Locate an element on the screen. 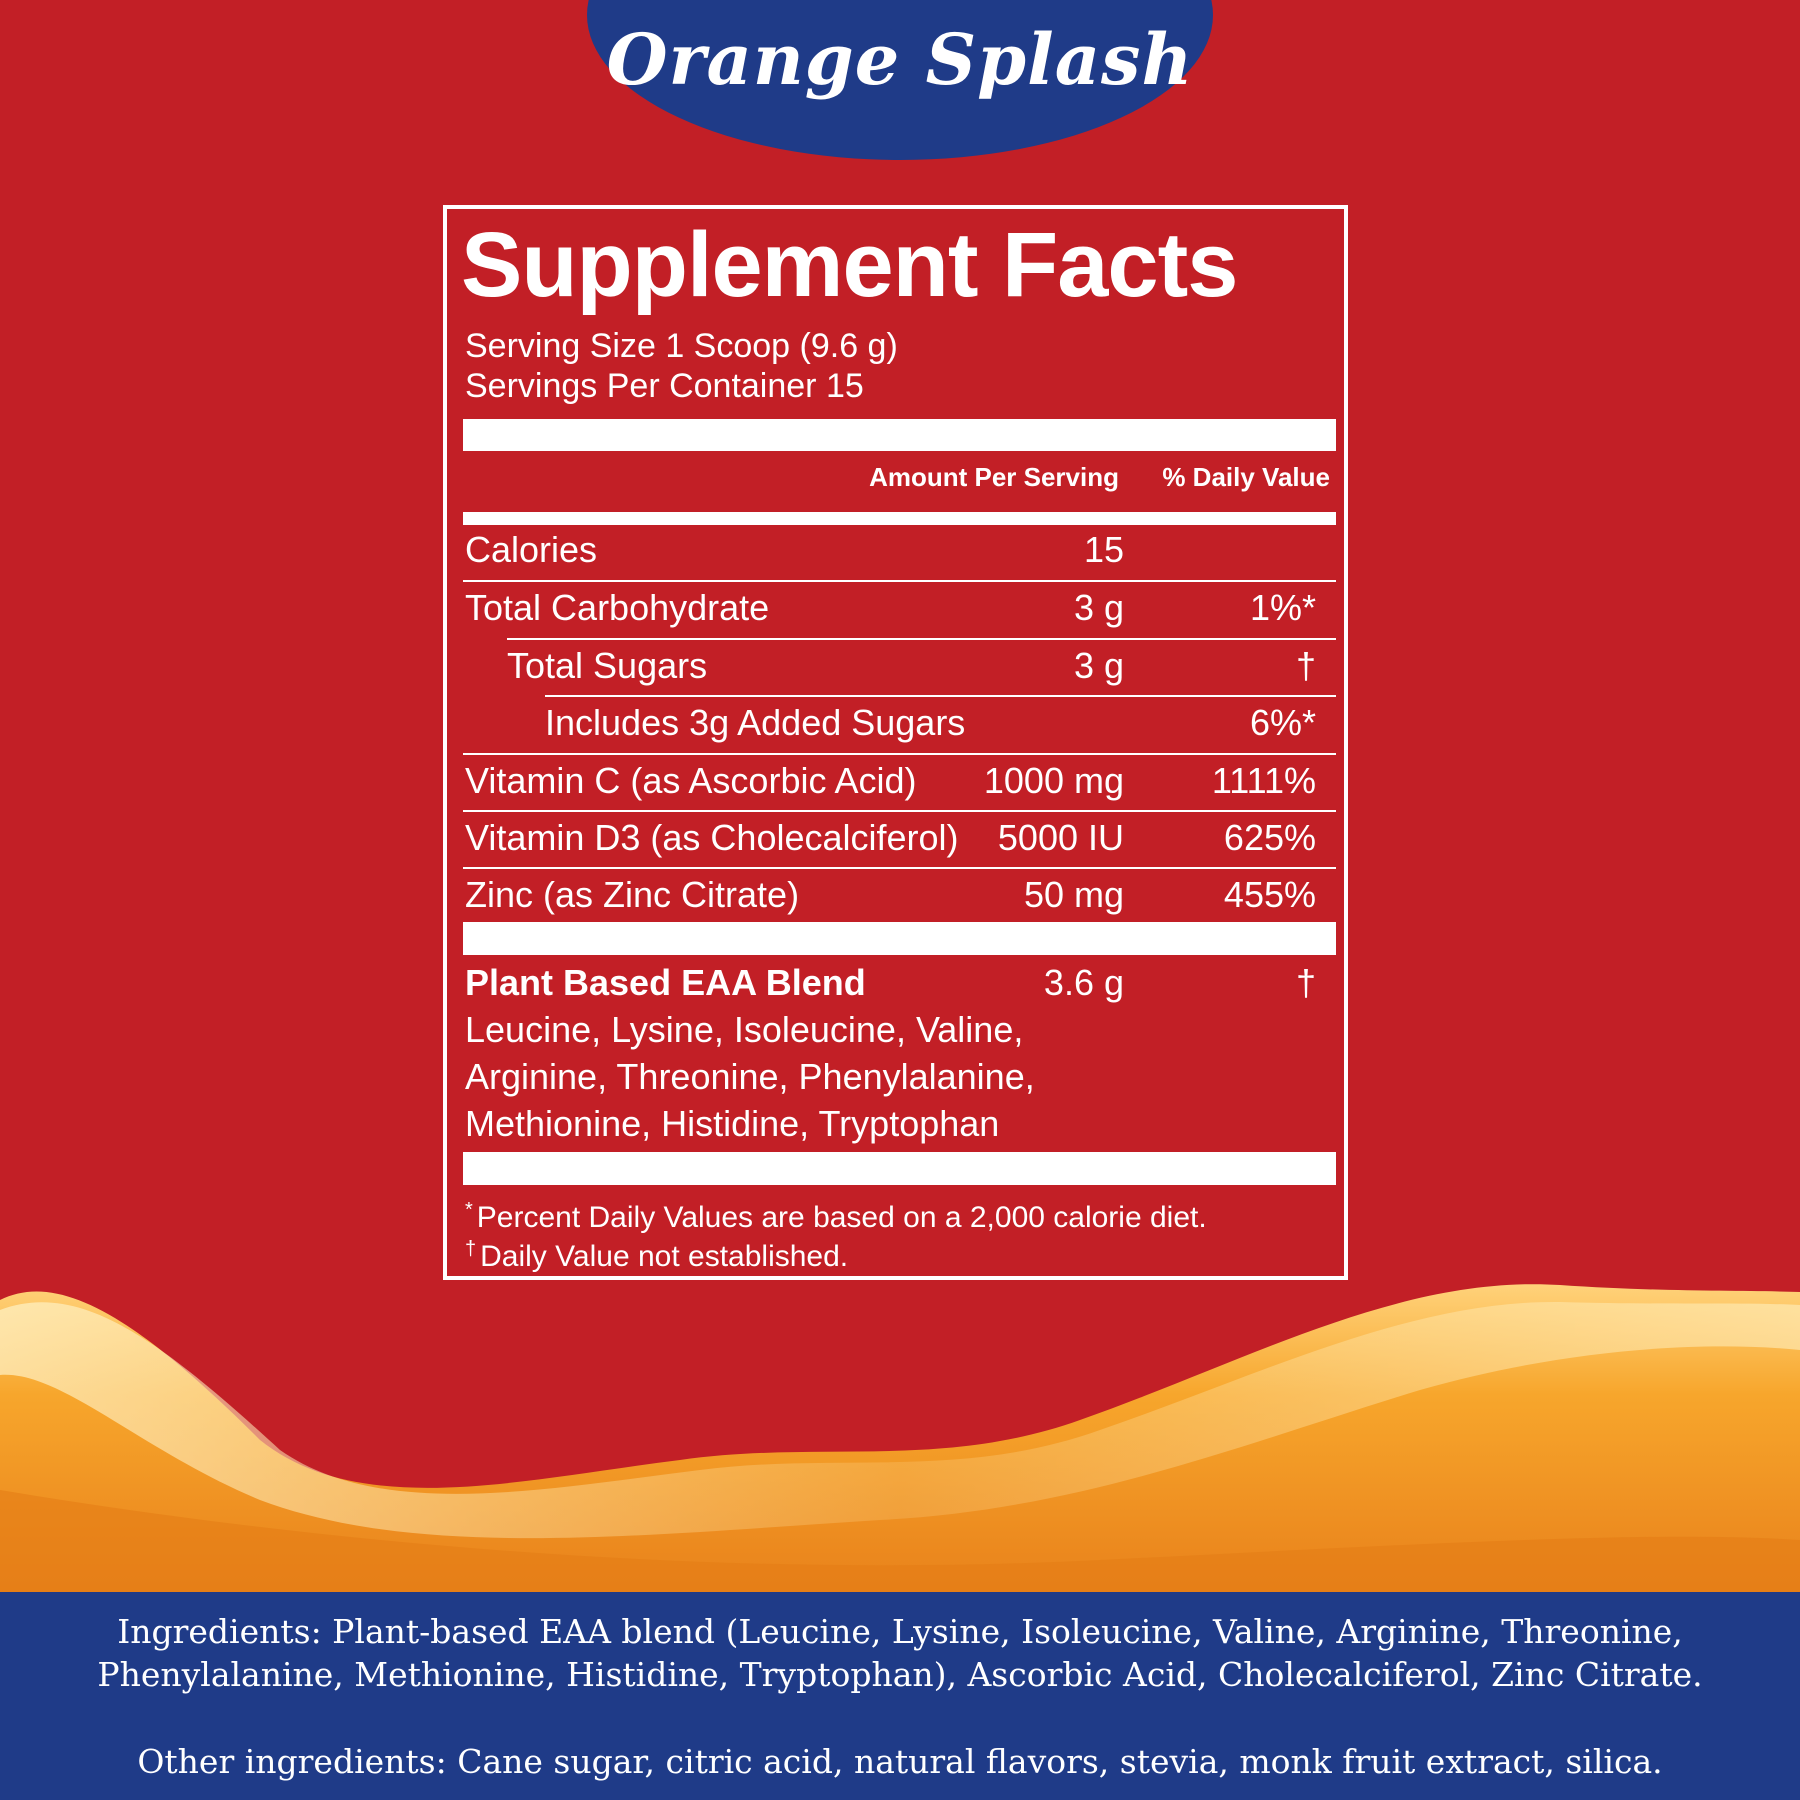  blend-amount: 3.6 g is located at coordinates (1083, 982).